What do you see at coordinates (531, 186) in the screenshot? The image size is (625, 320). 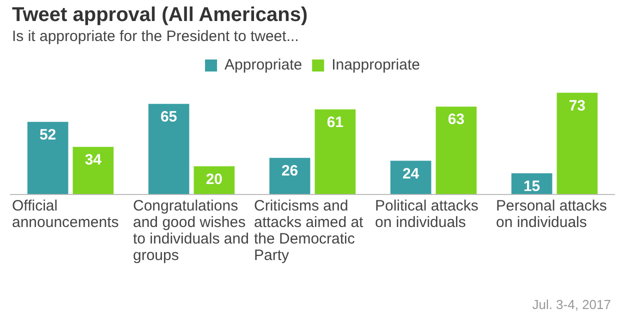 I see `data-label: 15` at bounding box center [531, 186].